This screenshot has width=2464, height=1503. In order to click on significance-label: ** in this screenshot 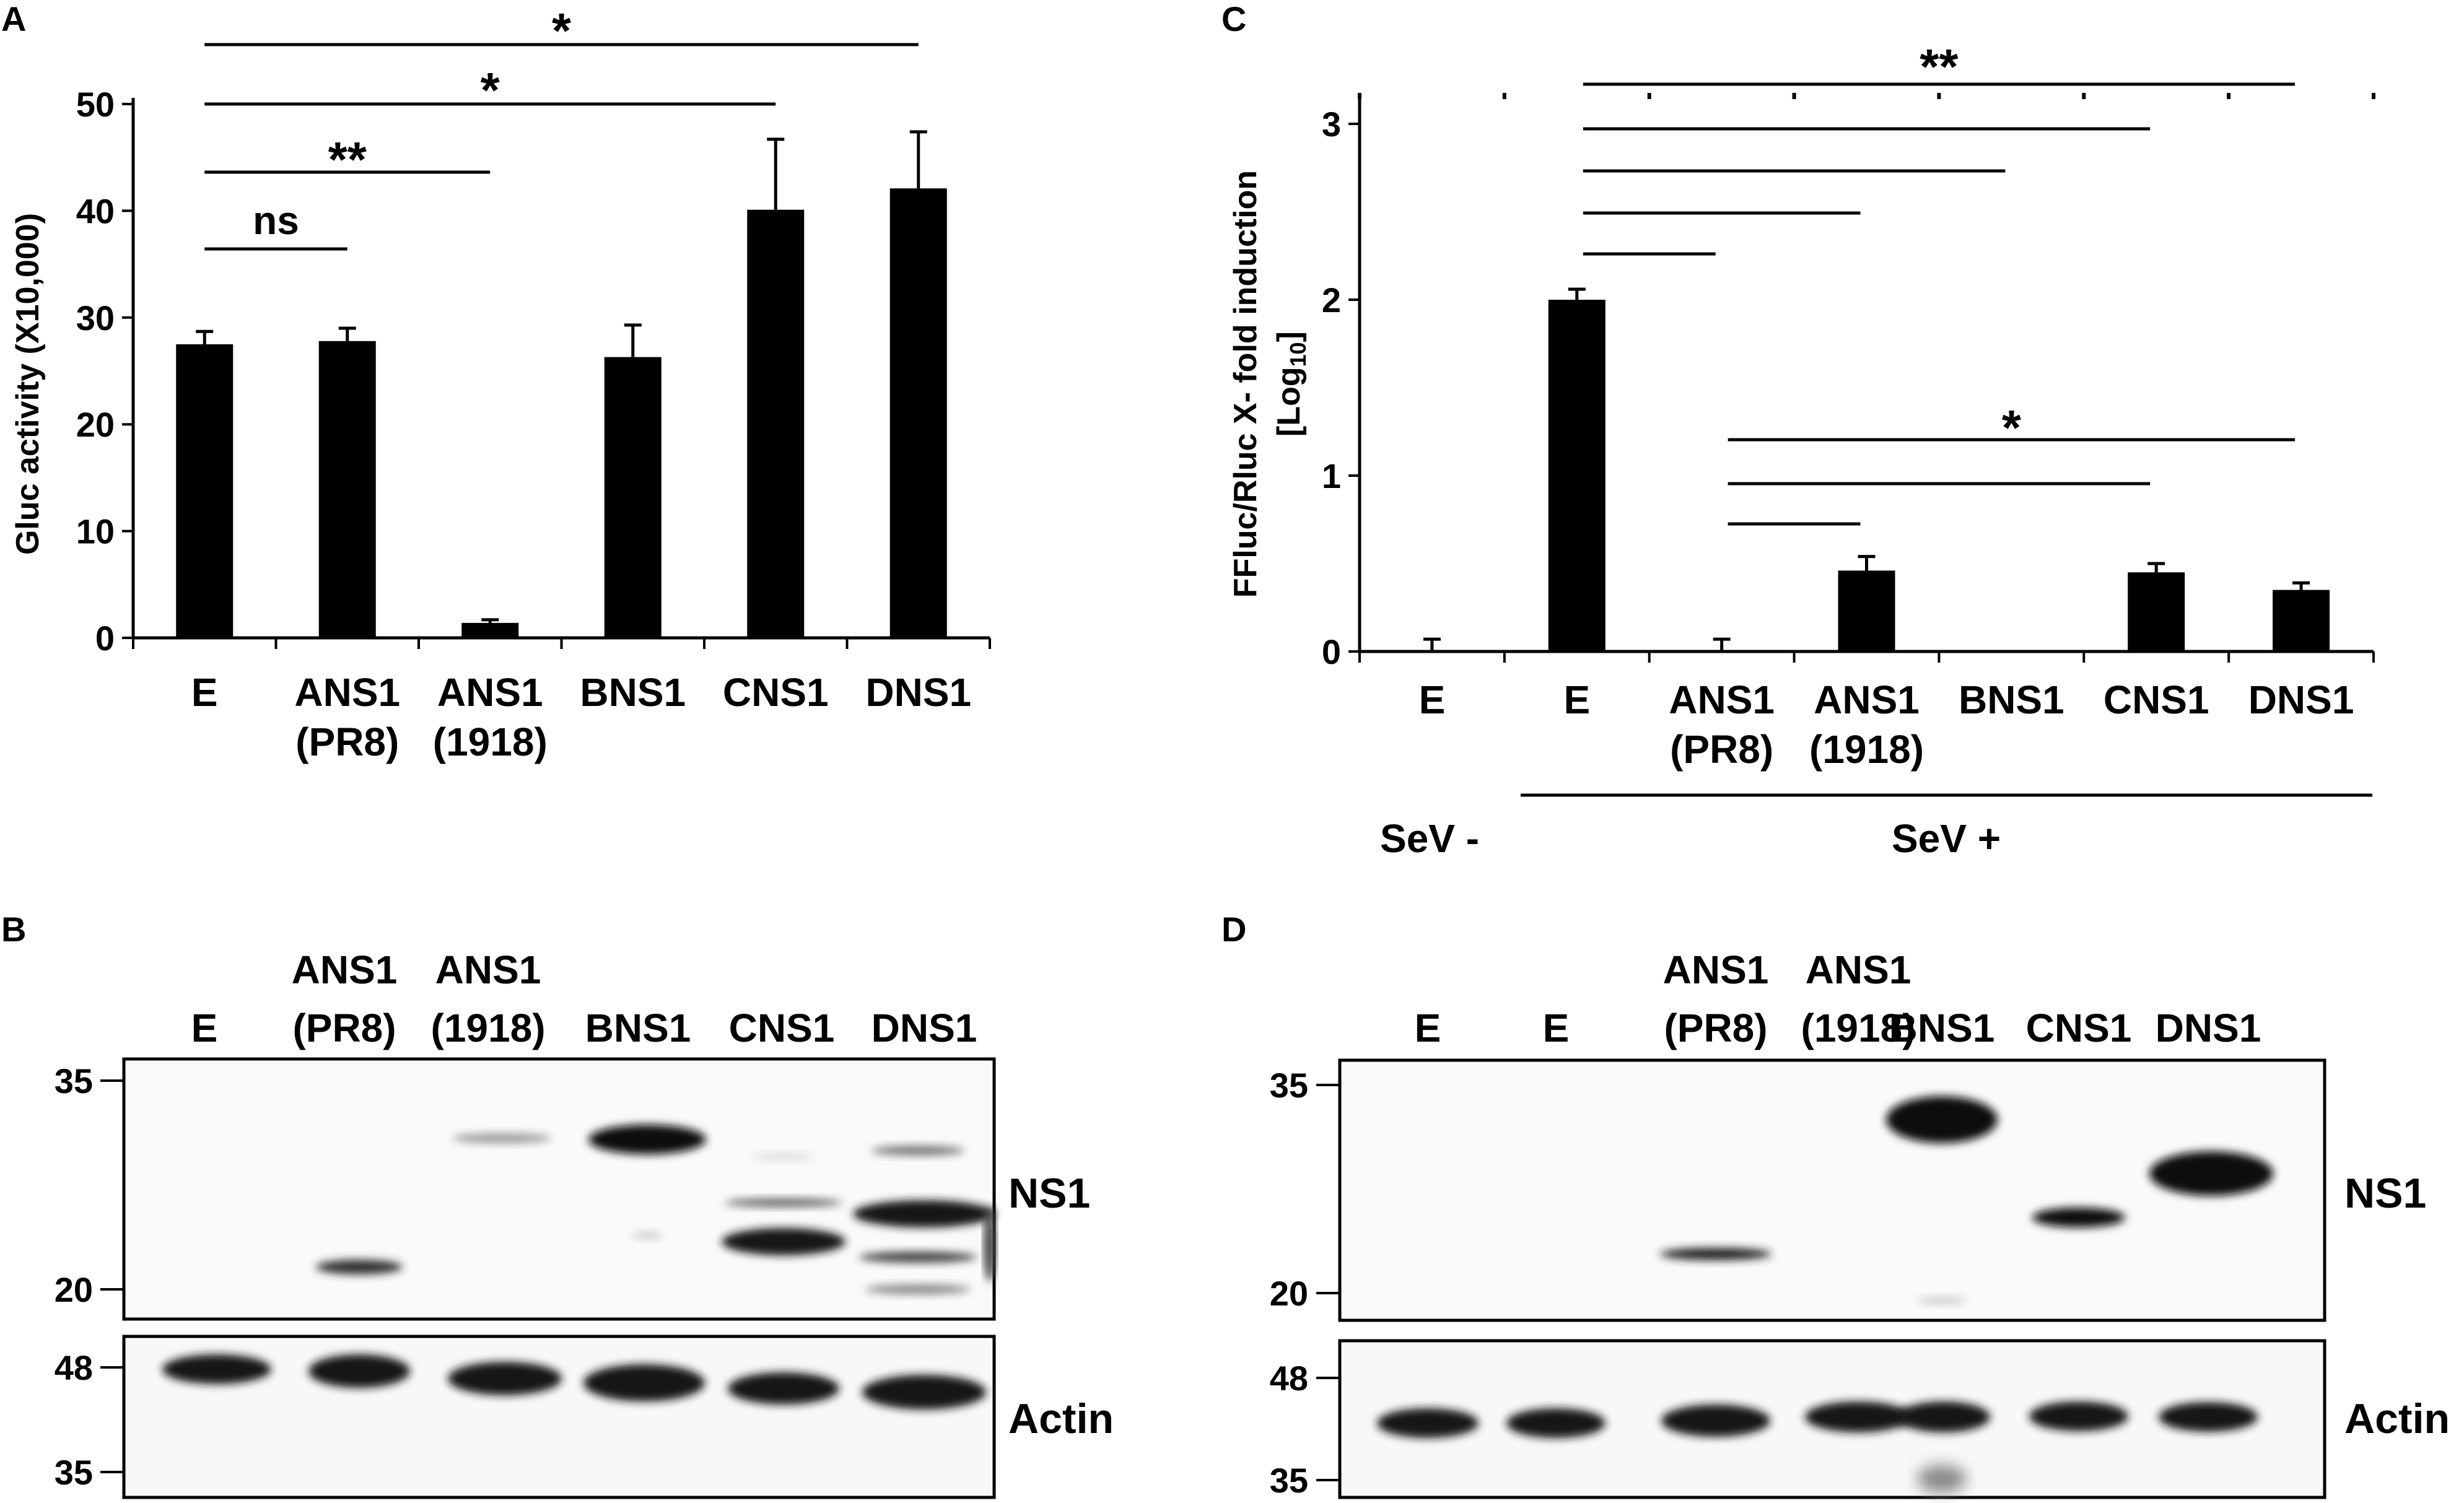, I will do `click(1940, 66)`.